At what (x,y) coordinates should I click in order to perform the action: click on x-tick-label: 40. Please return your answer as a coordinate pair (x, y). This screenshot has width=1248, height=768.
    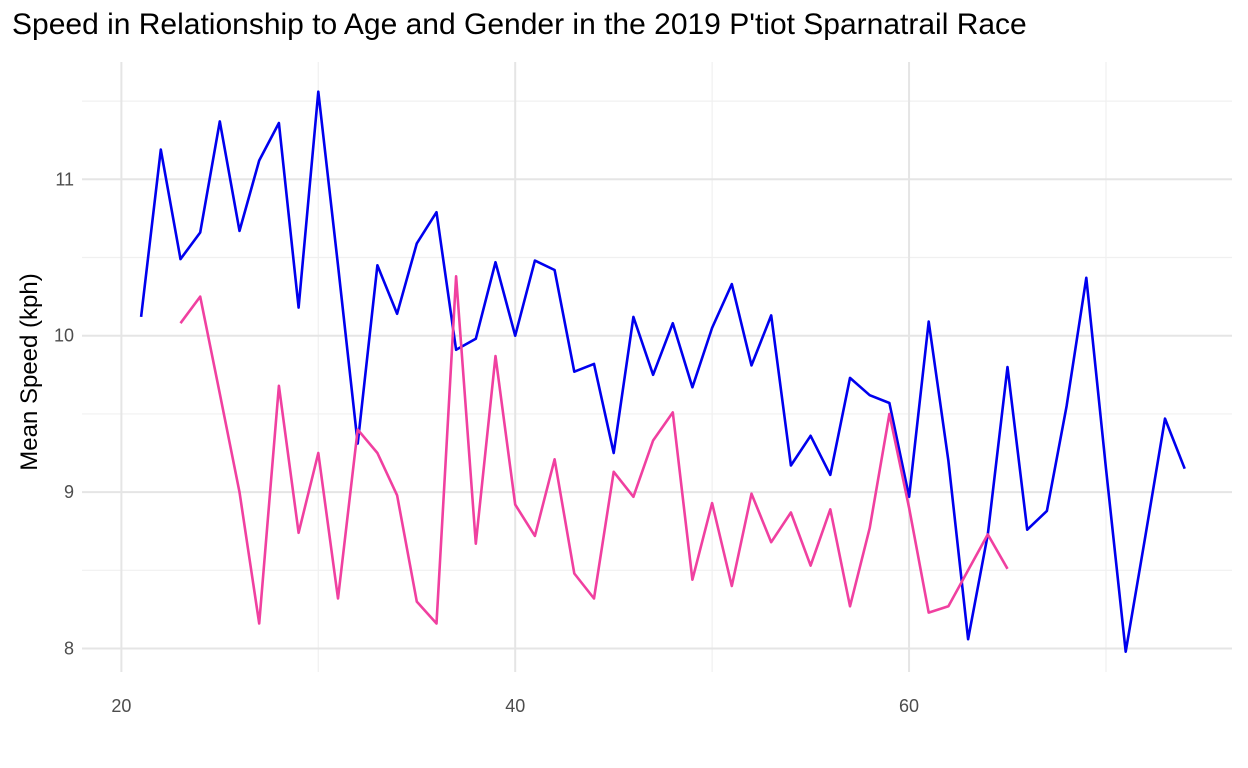
    Looking at the image, I should click on (515, 706).